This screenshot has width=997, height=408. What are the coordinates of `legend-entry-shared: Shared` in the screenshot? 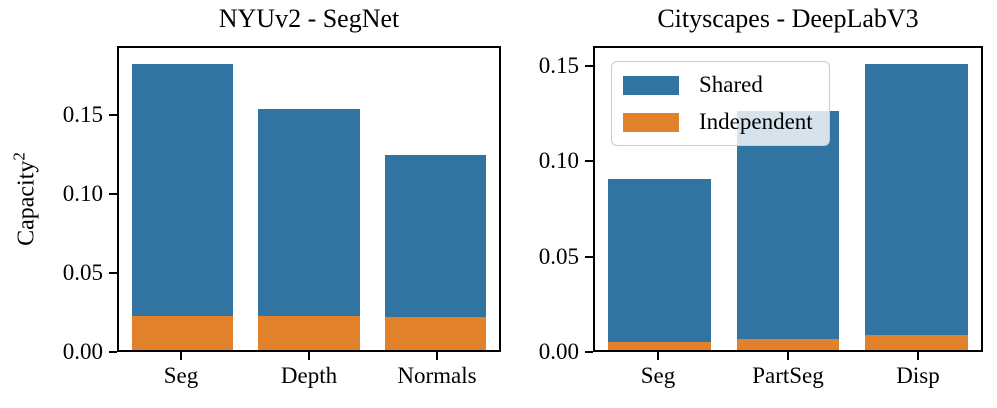 It's located at (718, 85).